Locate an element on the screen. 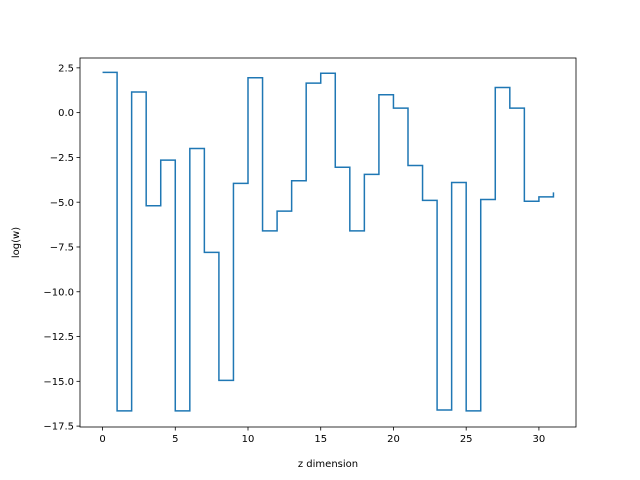  x-axis-ticks: 0 5 10 15 20 25 30 is located at coordinates (322, 436).